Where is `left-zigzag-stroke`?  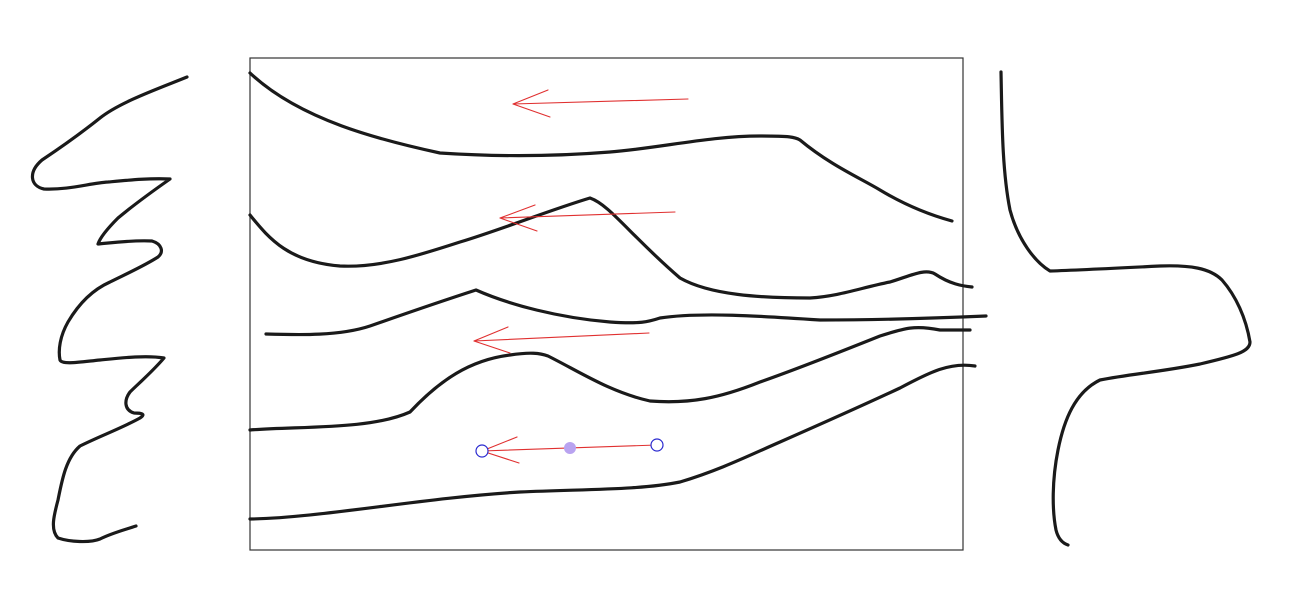 left-zigzag-stroke is located at coordinates (109, 309).